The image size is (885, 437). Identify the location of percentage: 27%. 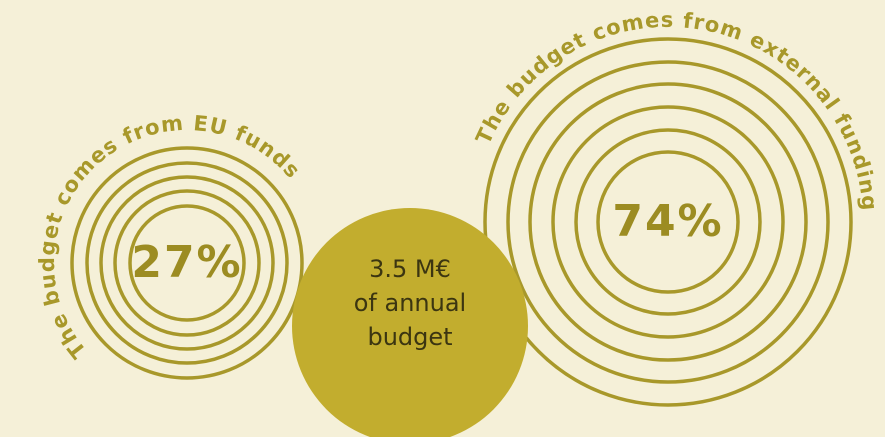
(186, 262).